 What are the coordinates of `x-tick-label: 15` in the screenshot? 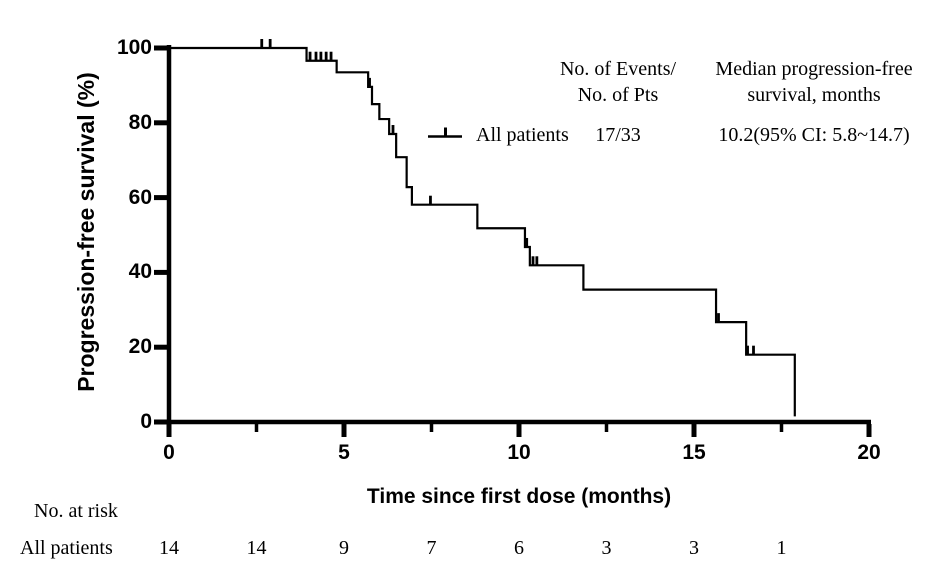 It's located at (694, 452).